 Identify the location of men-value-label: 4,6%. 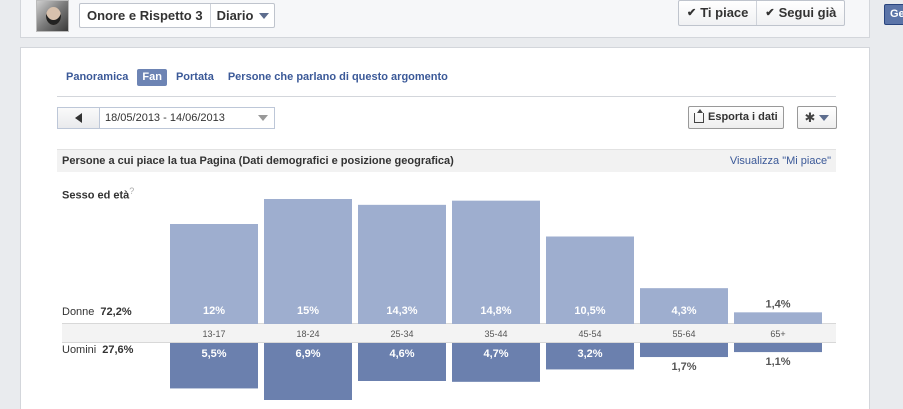
(401, 354).